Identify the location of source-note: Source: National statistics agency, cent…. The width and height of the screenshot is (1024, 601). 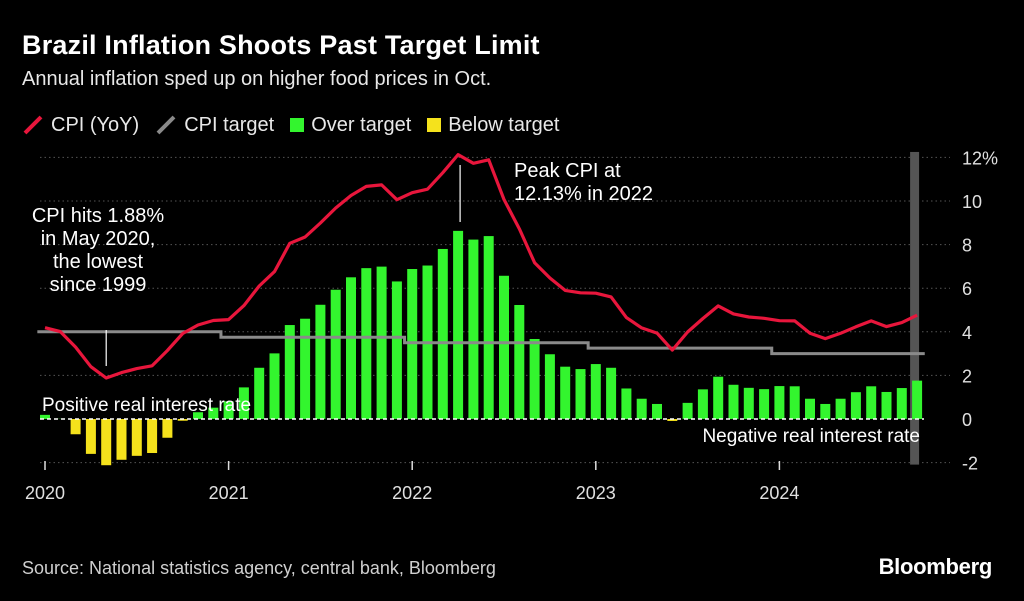
(259, 568).